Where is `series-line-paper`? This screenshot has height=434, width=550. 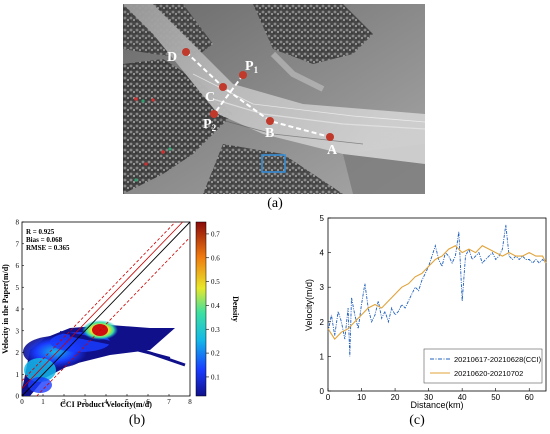 series-line-paper is located at coordinates (437, 292).